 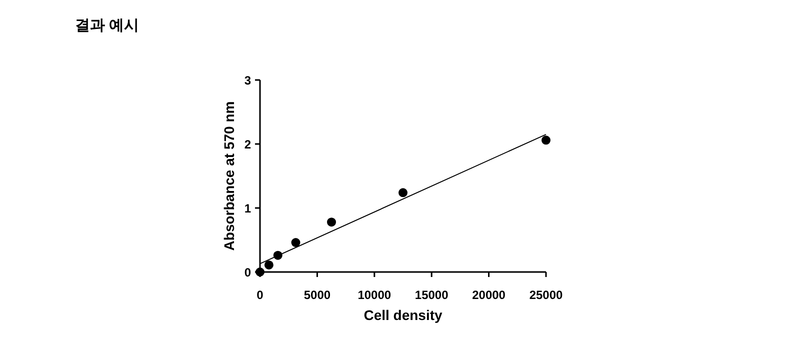 What do you see at coordinates (375, 295) in the screenshot?
I see `x-tick-label: 10000` at bounding box center [375, 295].